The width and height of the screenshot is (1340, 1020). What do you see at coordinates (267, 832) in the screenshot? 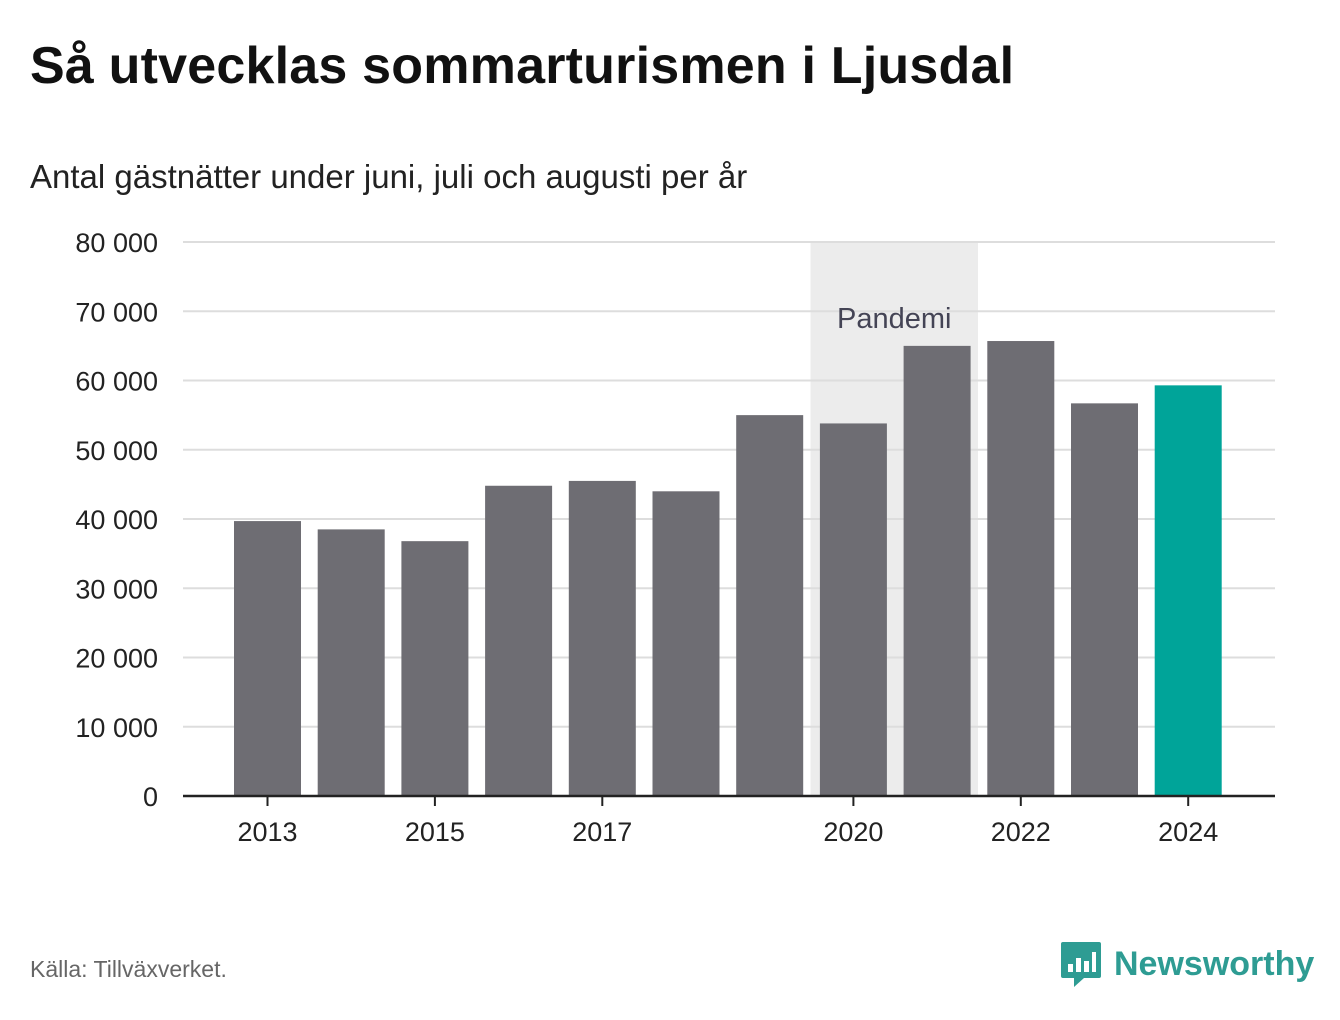
I see `x-tick-label: 2013` at bounding box center [267, 832].